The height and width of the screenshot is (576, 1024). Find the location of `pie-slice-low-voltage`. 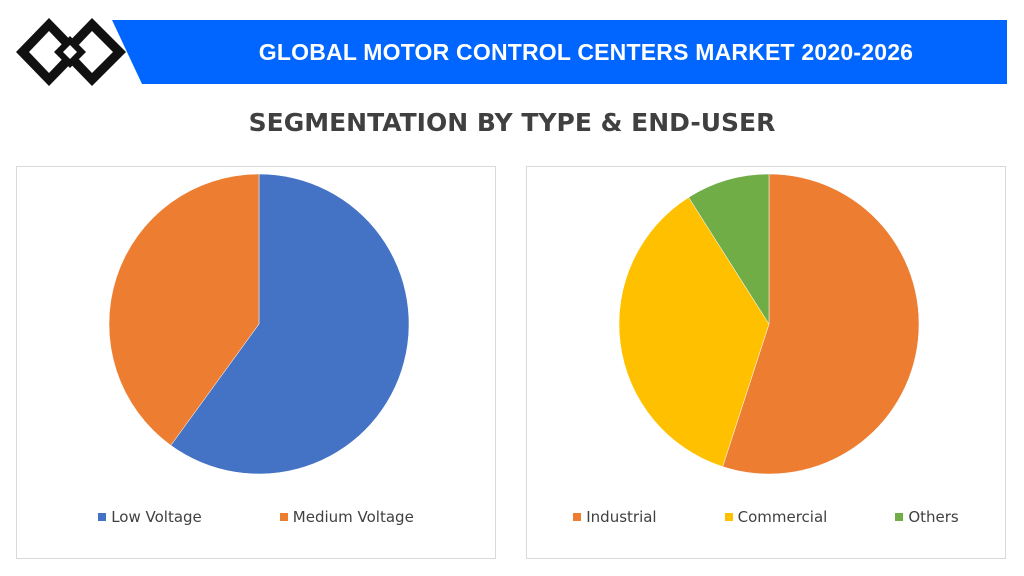

pie-slice-low-voltage is located at coordinates (290, 324).